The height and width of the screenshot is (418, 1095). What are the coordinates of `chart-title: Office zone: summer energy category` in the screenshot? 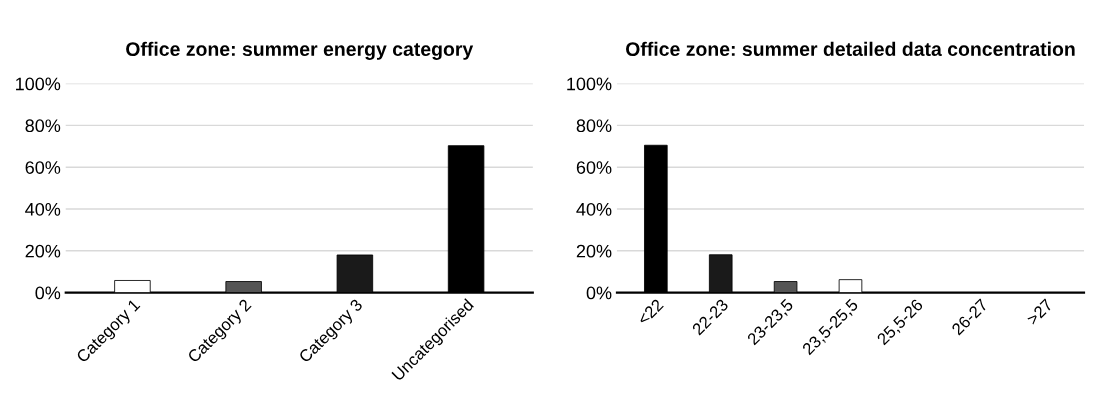 It's located at (300, 50).